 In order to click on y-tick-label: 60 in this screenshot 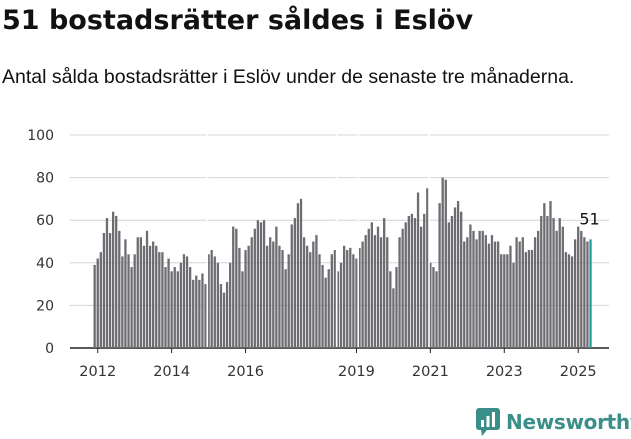, I will do `click(45, 221)`.